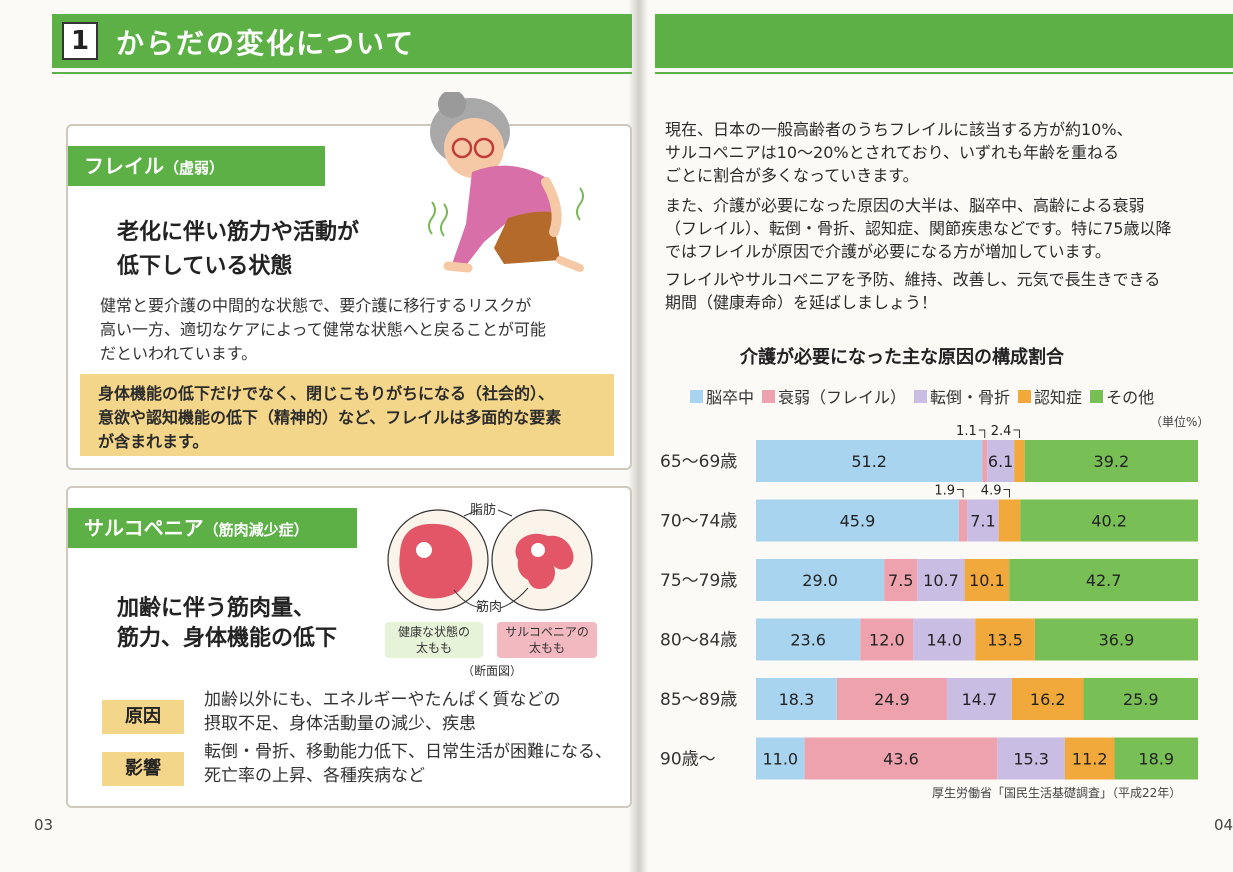 The image size is (1233, 872). What do you see at coordinates (484, 148) in the screenshot?
I see `glasses-right` at bounding box center [484, 148].